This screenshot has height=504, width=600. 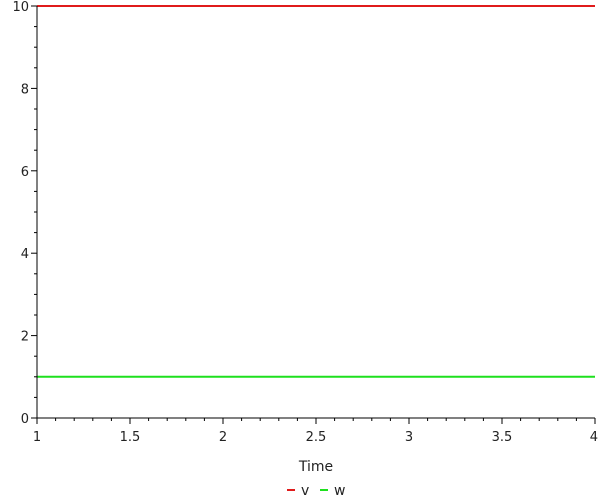 I want to click on y-tick-label: 0, so click(x=25, y=419).